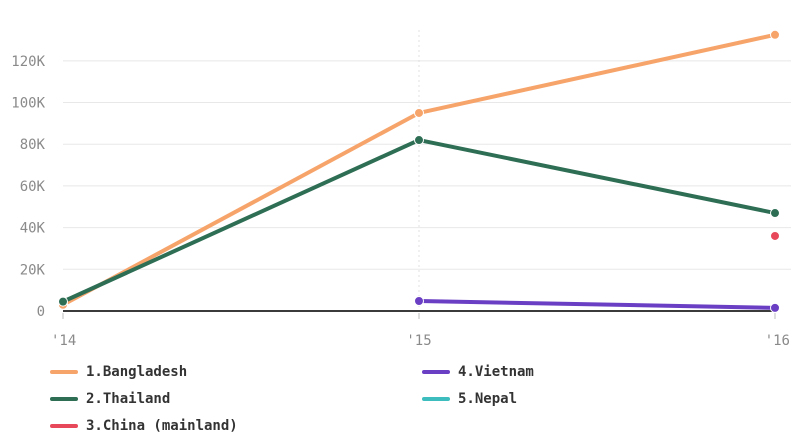 This screenshot has width=791, height=436. I want to click on x-tick-label: '16, so click(777, 341).